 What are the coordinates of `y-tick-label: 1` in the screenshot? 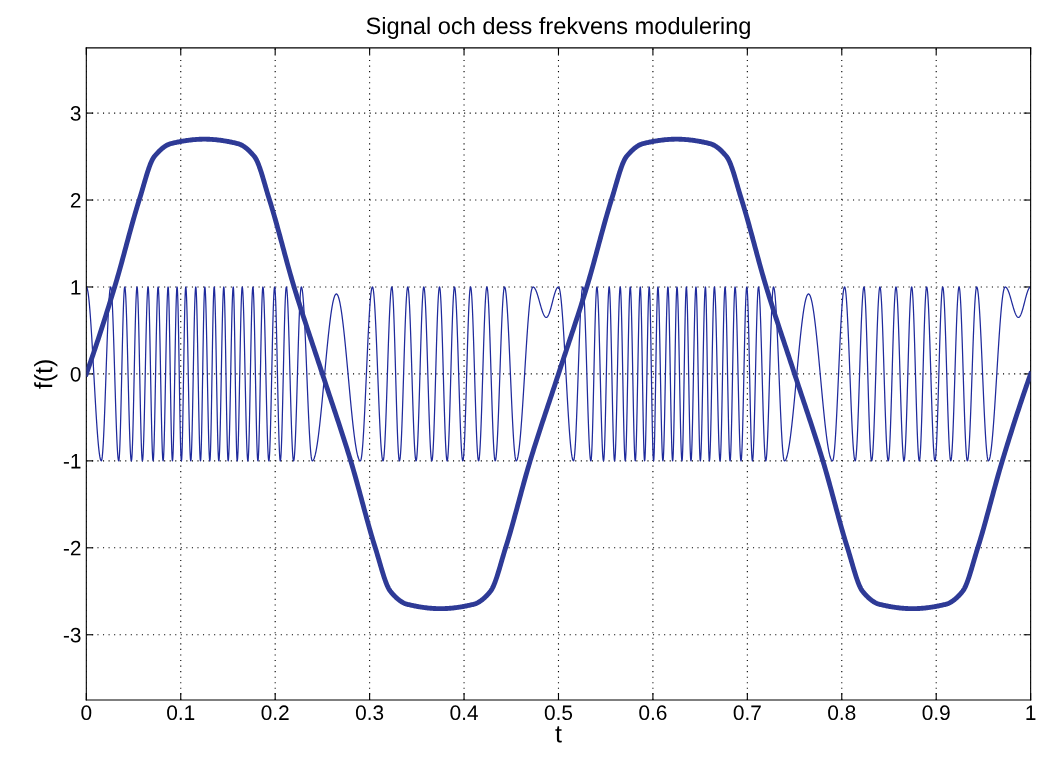 It's located at (76, 287).